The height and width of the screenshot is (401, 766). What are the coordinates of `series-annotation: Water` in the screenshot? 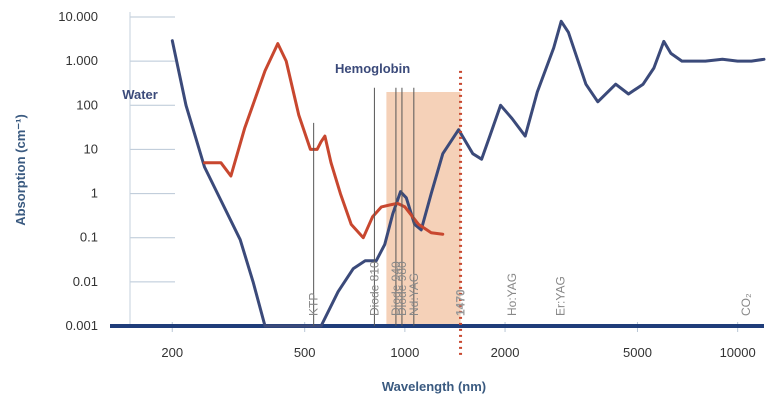 It's located at (140, 94).